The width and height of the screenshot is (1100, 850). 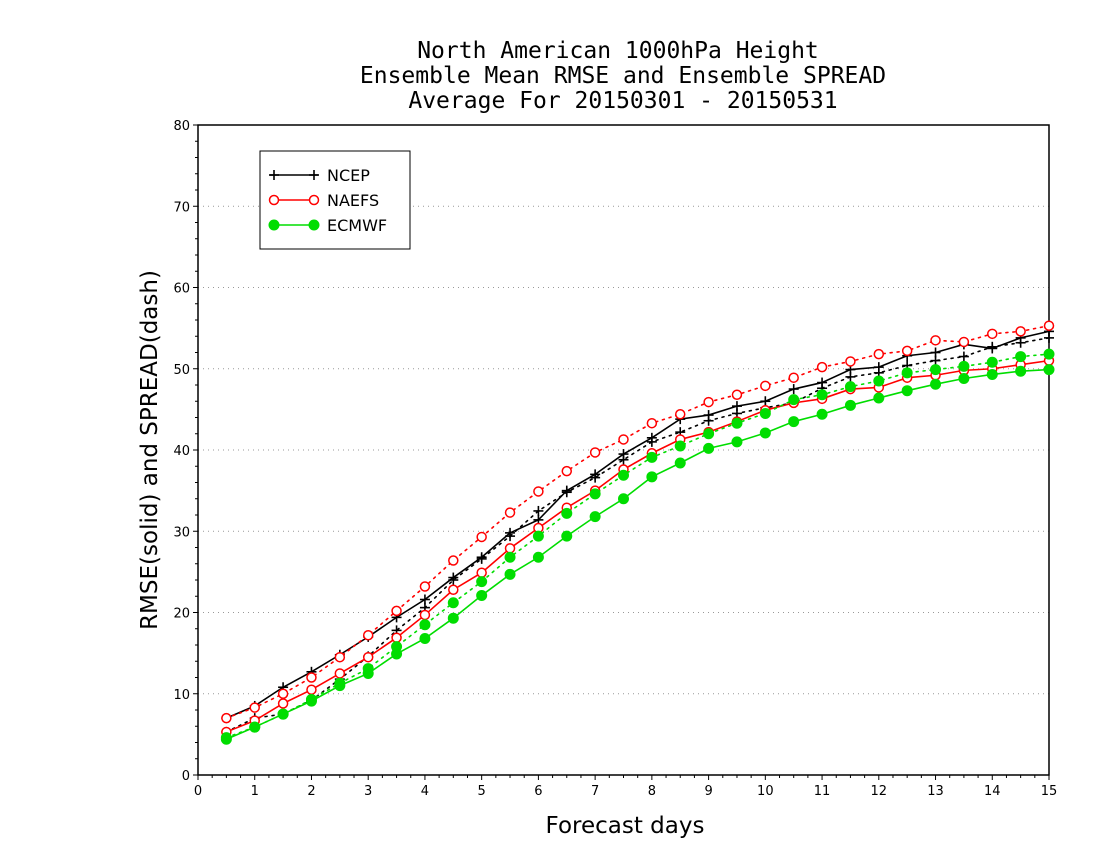 I want to click on chart-title-line-3: Average For 20150301 - 20150531, so click(x=622, y=101).